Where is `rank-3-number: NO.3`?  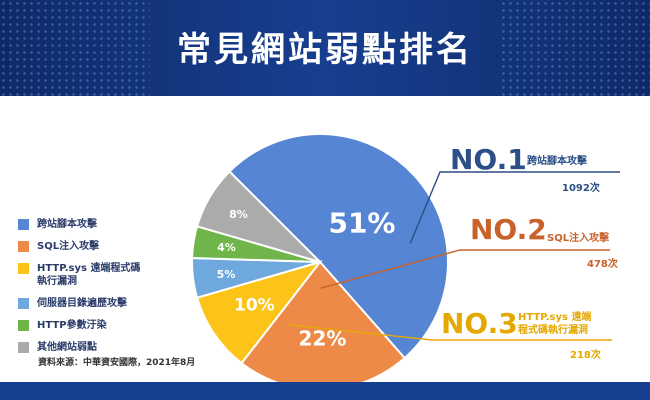
rank-3-number: NO.3 is located at coordinates (479, 323).